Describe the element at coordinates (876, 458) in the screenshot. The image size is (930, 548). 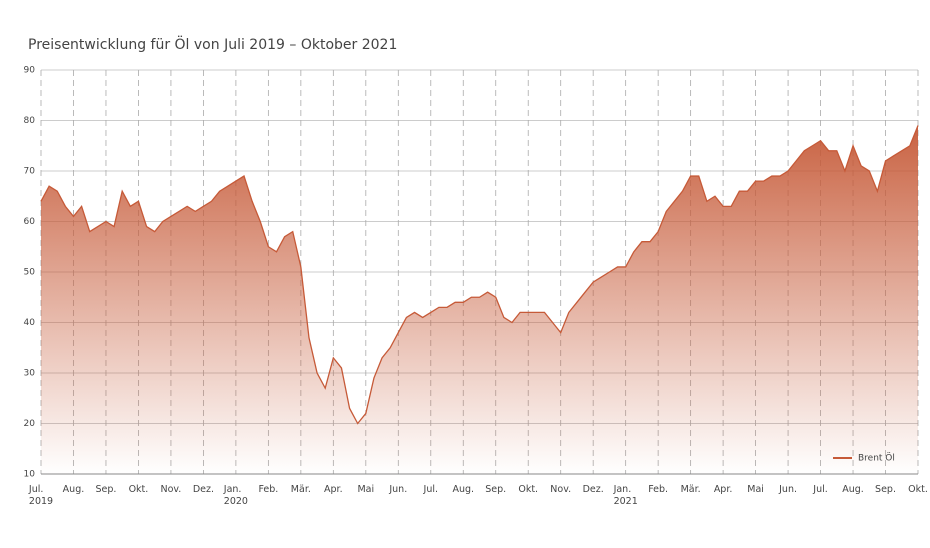
I see `legend-label: Brent Öl` at that location.